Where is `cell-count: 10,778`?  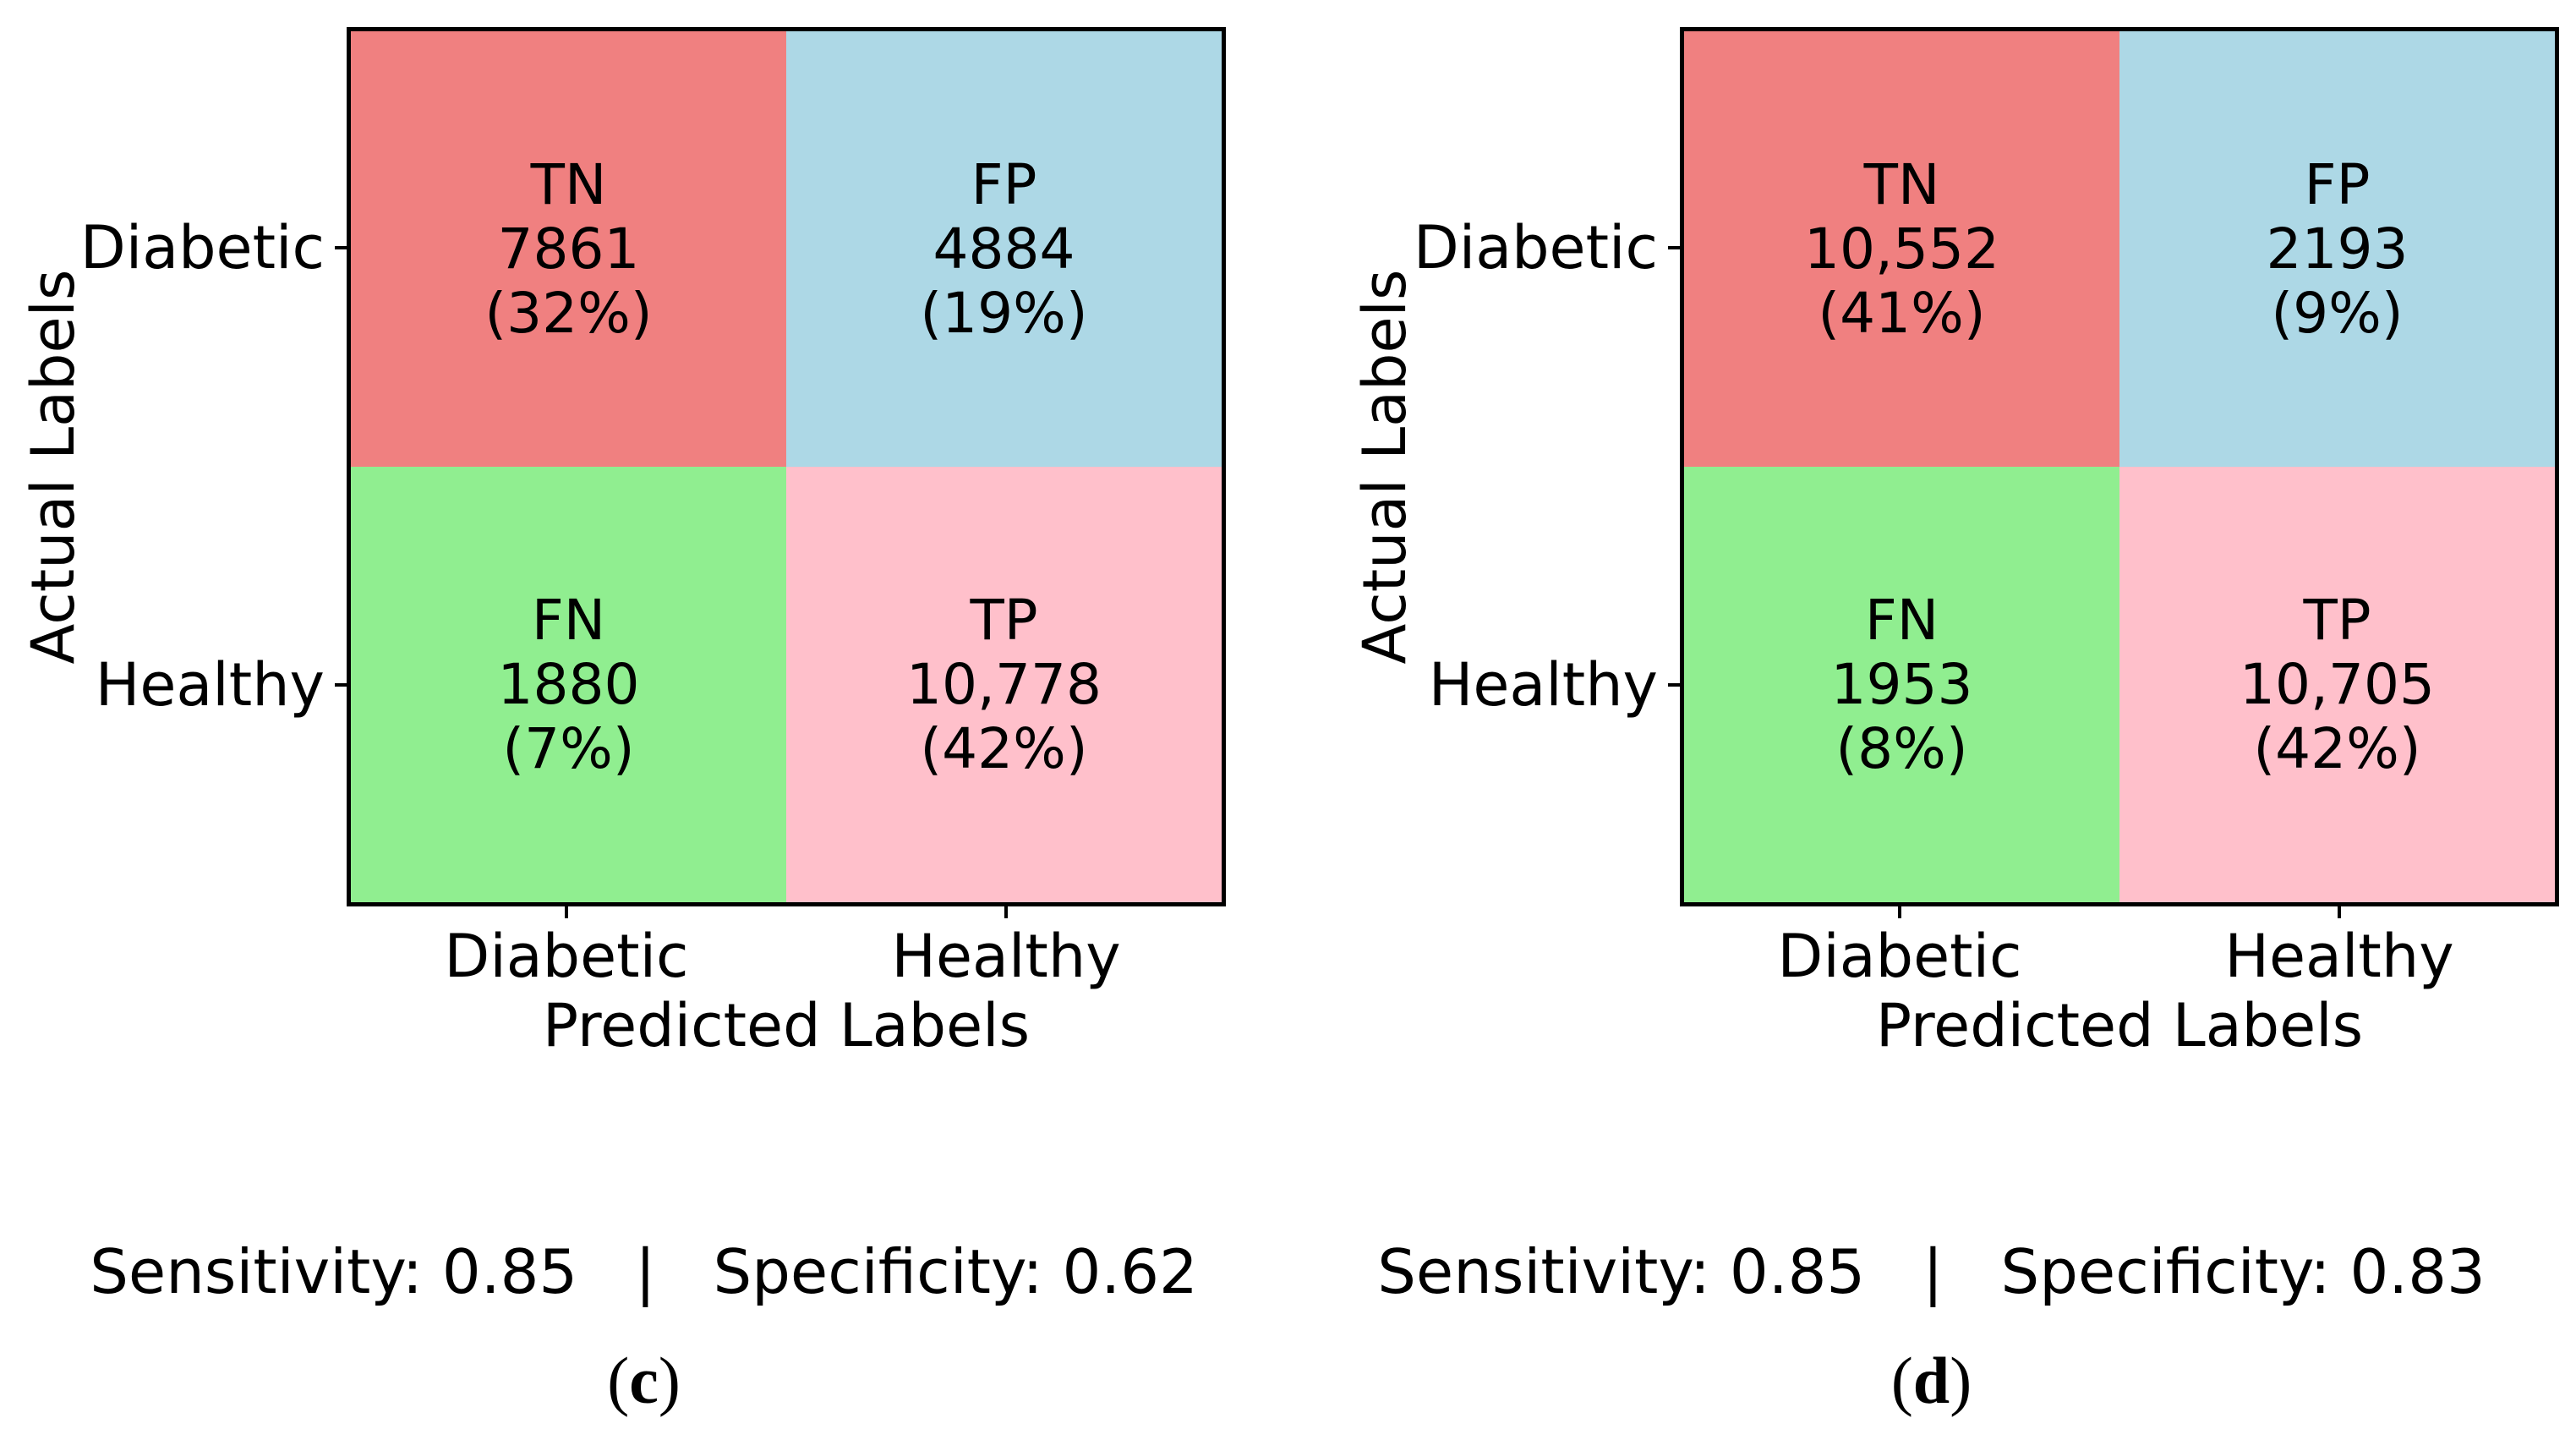 cell-count: 10,778 is located at coordinates (1004, 684).